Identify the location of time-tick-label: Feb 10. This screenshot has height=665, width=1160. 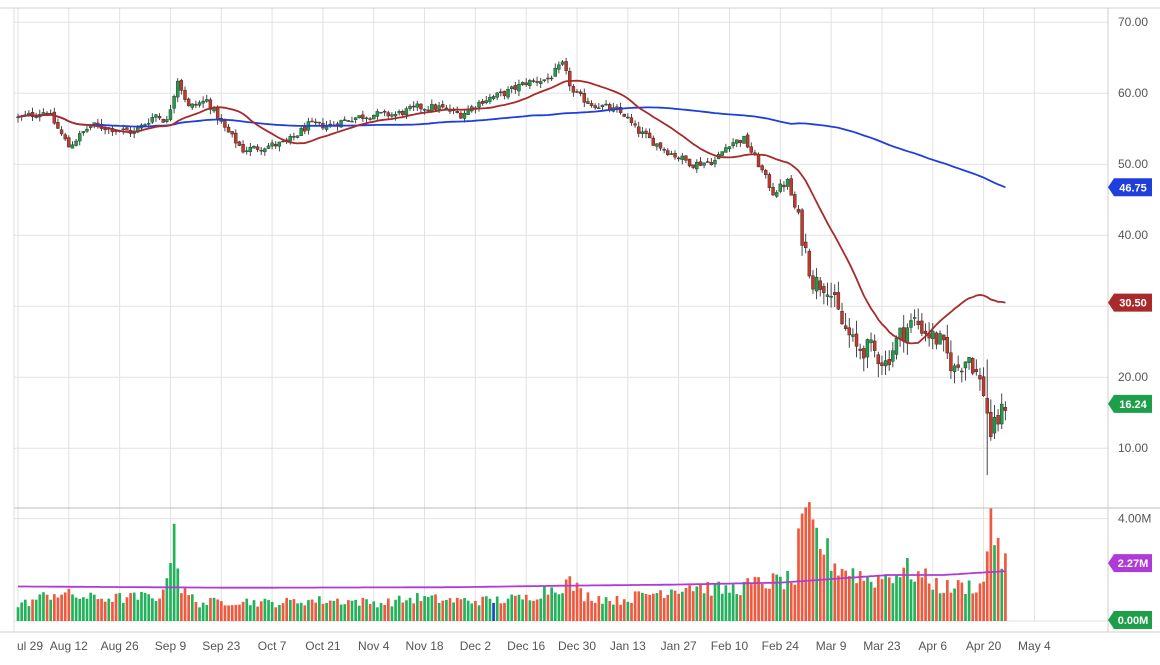
(730, 646).